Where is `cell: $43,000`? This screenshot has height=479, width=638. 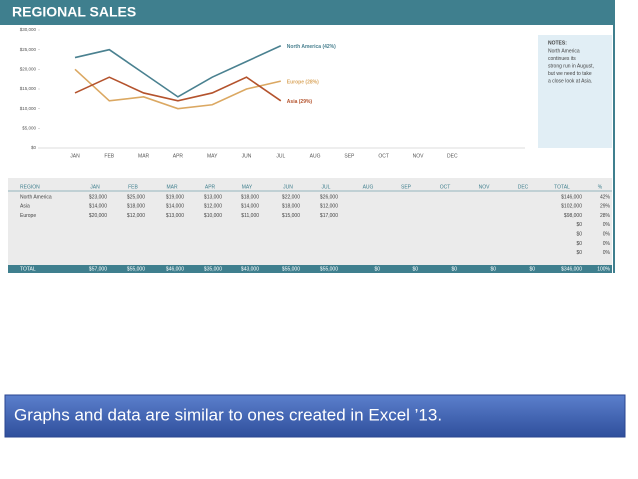
cell: $43,000 is located at coordinates (250, 269).